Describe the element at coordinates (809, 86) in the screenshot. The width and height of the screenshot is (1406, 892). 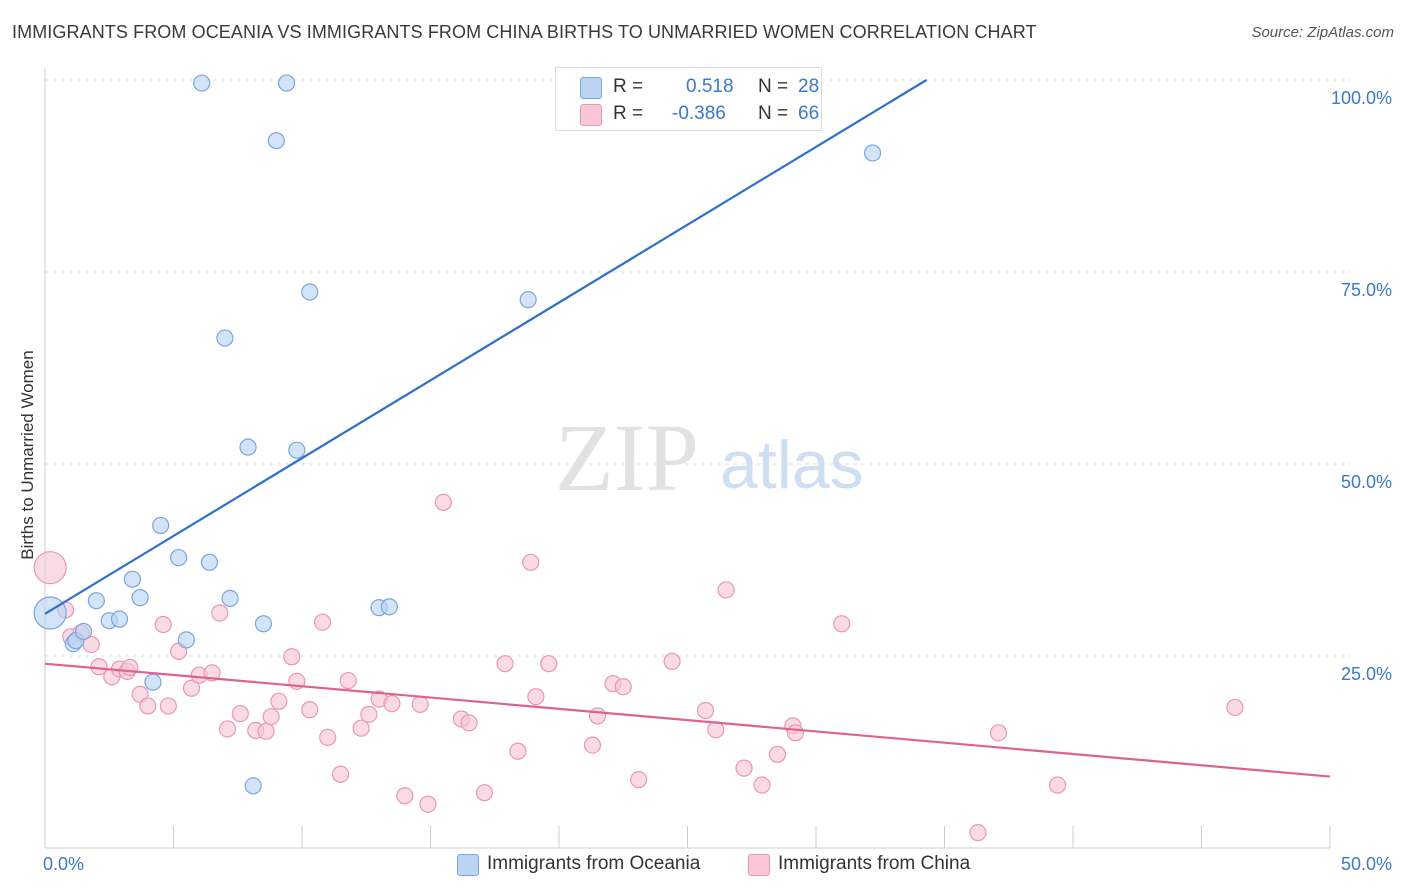
I see `oceania-n-value: 28` at that location.